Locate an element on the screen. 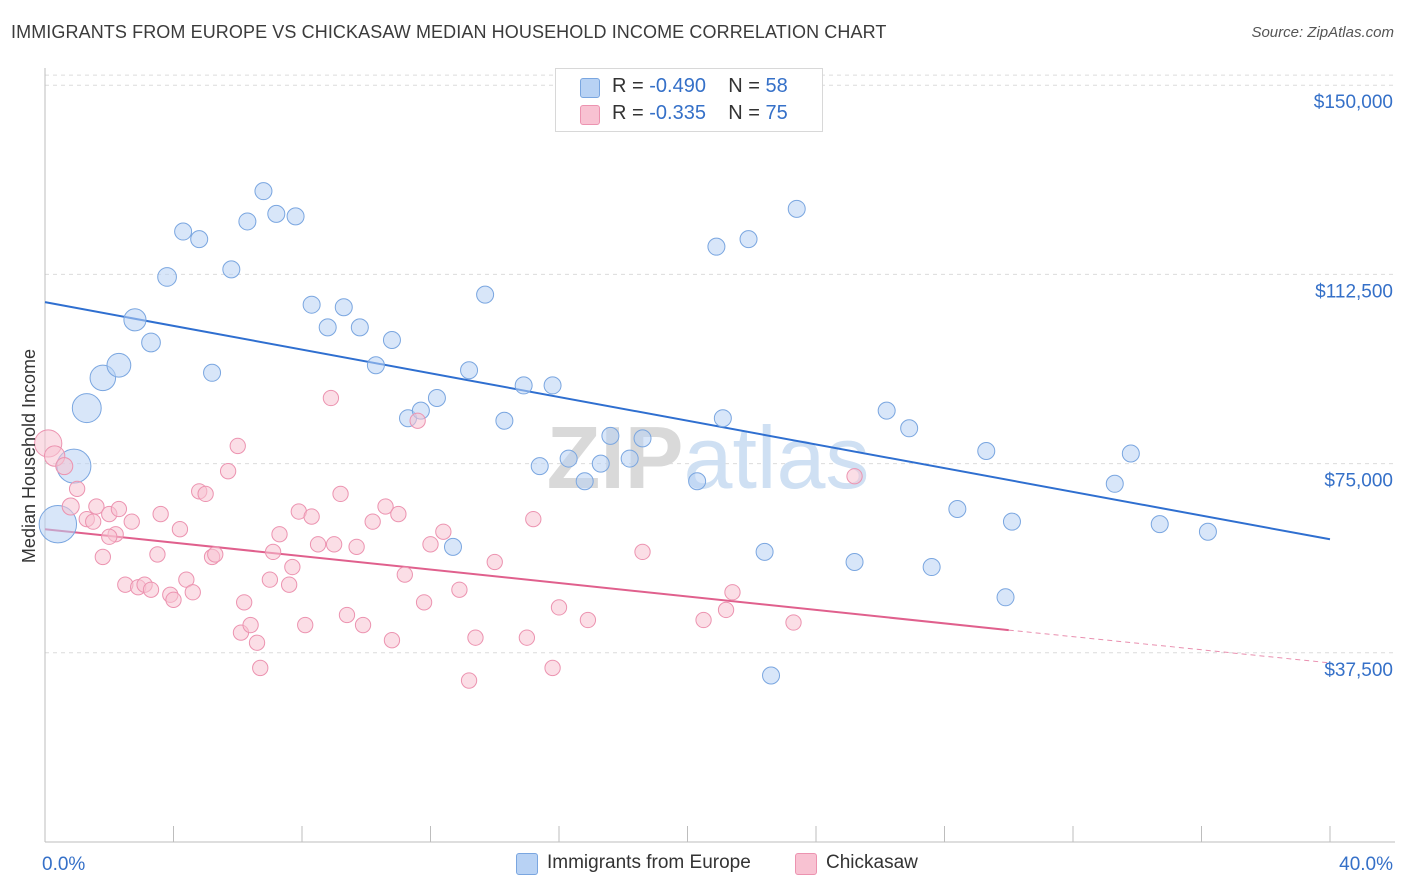 This screenshot has height=892, width=1406. chickasaw-legend-swatch is located at coordinates (806, 864).